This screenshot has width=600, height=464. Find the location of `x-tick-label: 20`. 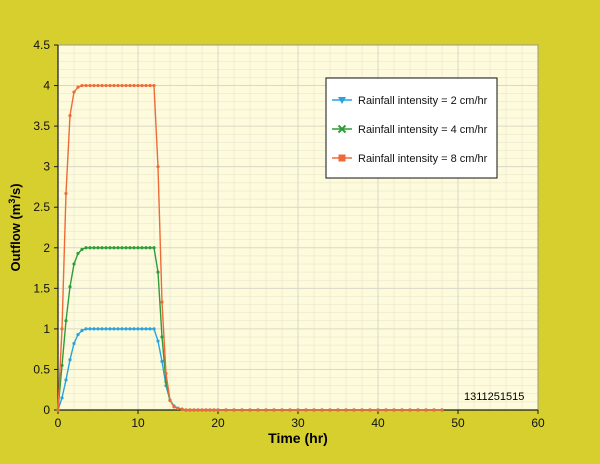

x-tick-label: 20 is located at coordinates (218, 423).